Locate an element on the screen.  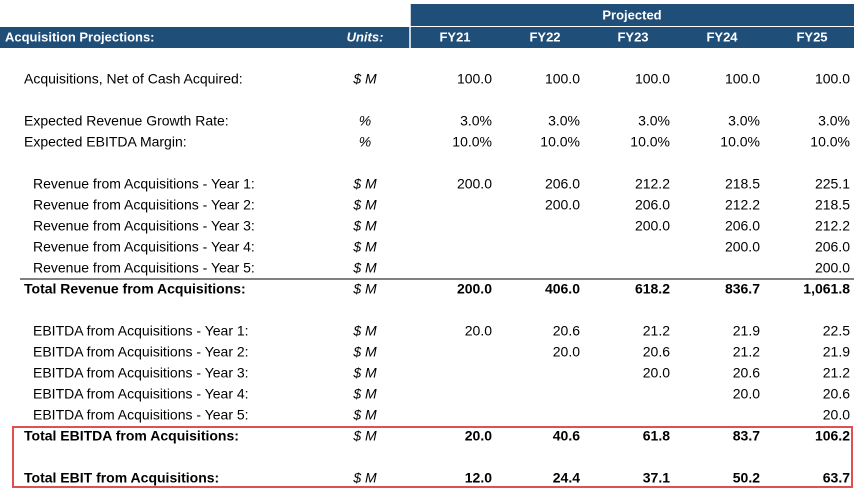
cell-value: 1,061.8 is located at coordinates (826, 289).